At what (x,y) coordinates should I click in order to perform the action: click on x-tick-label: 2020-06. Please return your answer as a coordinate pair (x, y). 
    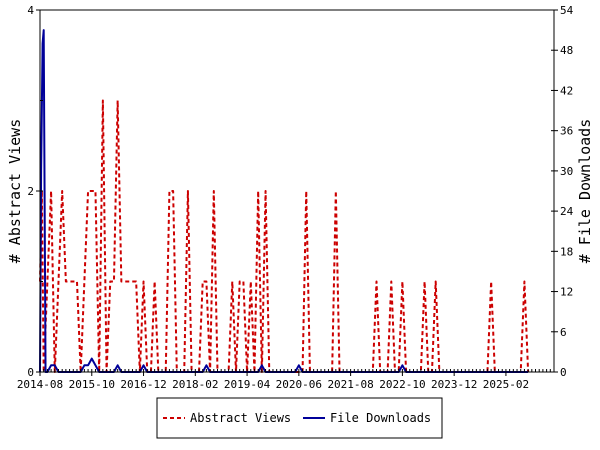
    Looking at the image, I should click on (299, 384).